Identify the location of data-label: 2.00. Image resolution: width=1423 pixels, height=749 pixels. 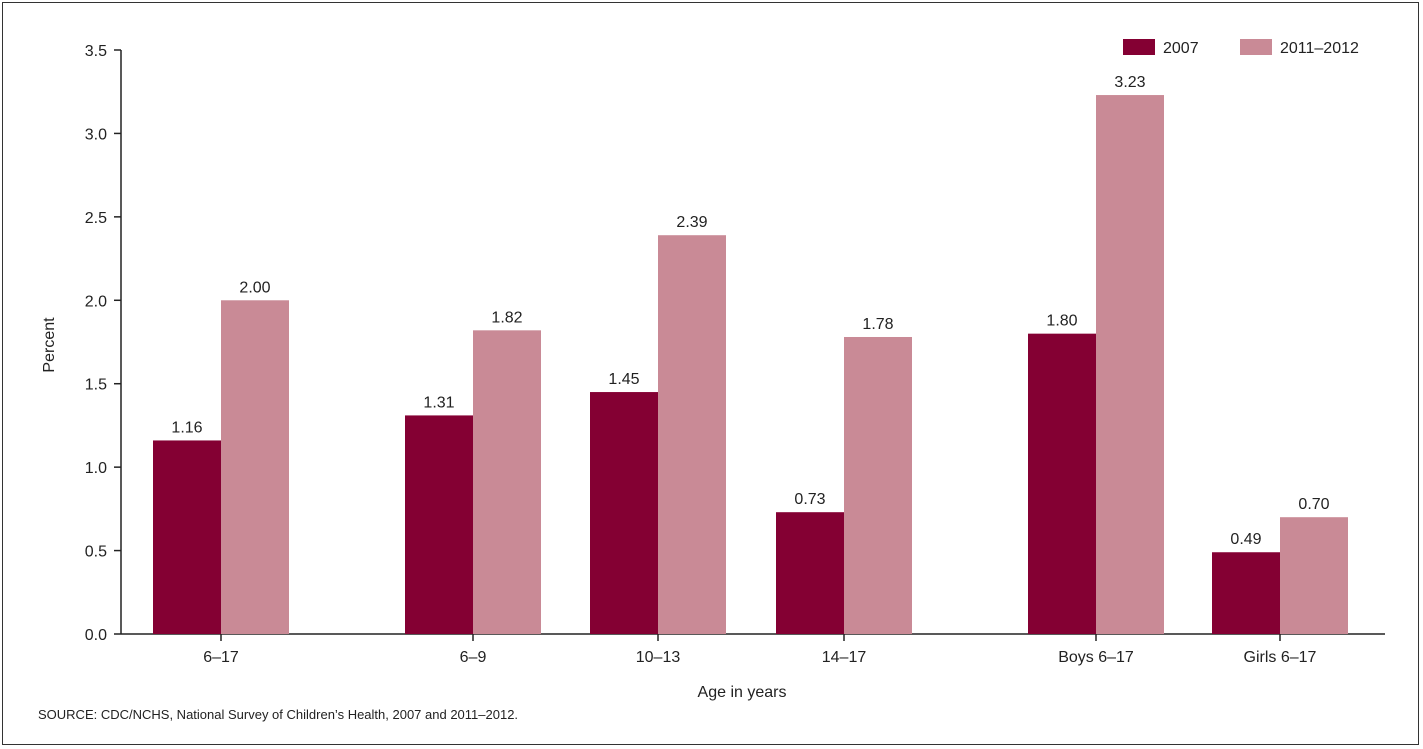
(254, 287).